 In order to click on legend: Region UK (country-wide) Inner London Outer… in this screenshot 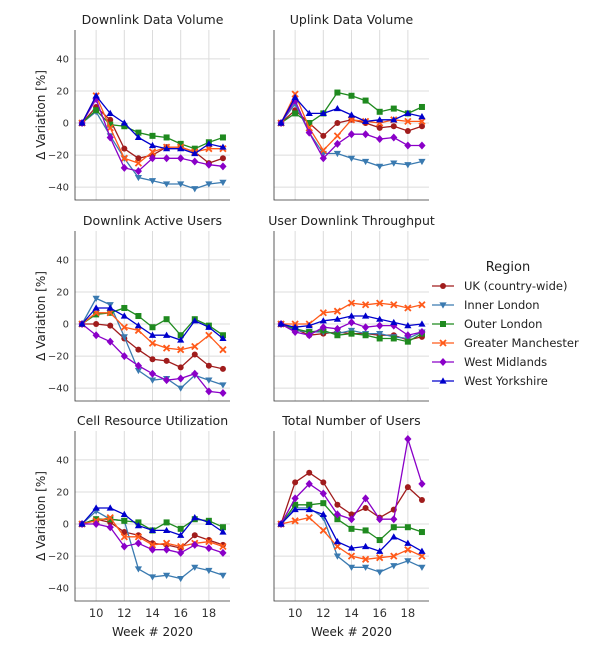, I will do `click(505, 324)`.